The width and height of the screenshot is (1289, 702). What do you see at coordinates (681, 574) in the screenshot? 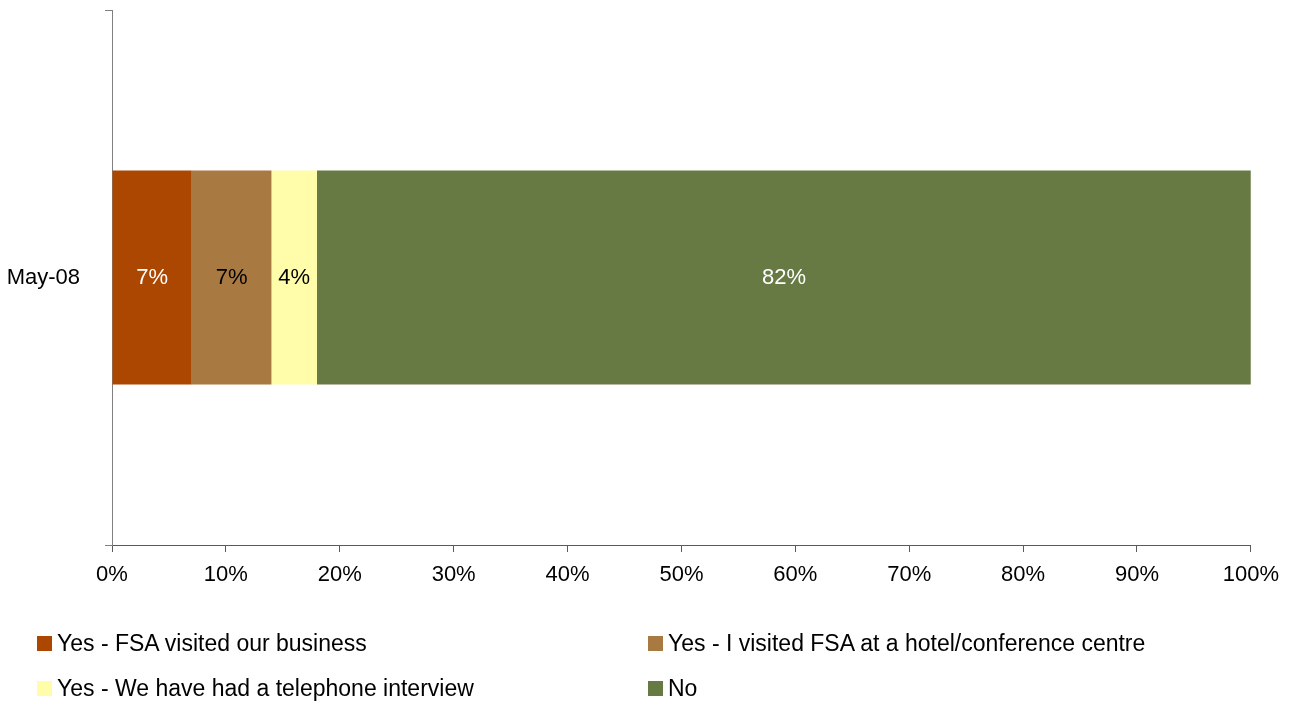
I see `x-tick-label: 50%` at bounding box center [681, 574].